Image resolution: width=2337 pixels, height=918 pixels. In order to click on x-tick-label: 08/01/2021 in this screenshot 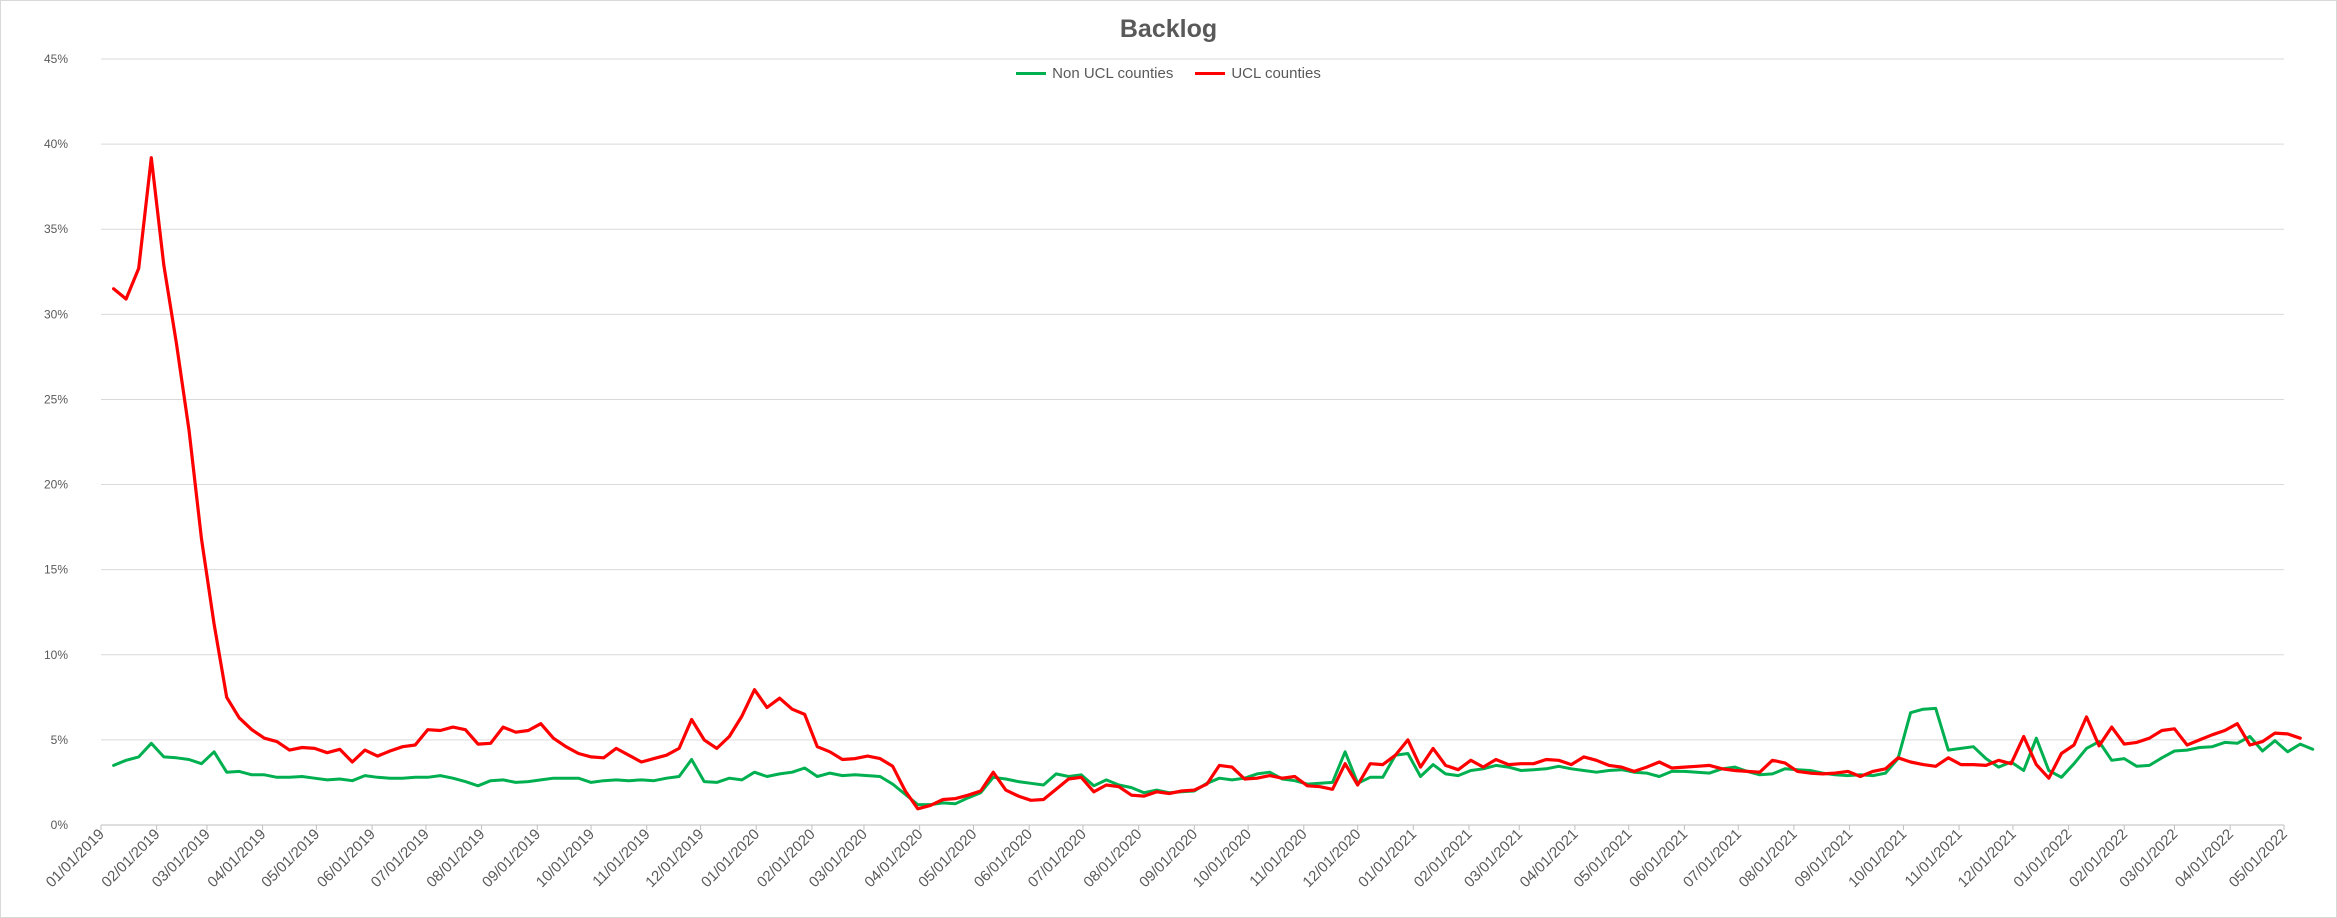, I will do `click(1768, 858)`.